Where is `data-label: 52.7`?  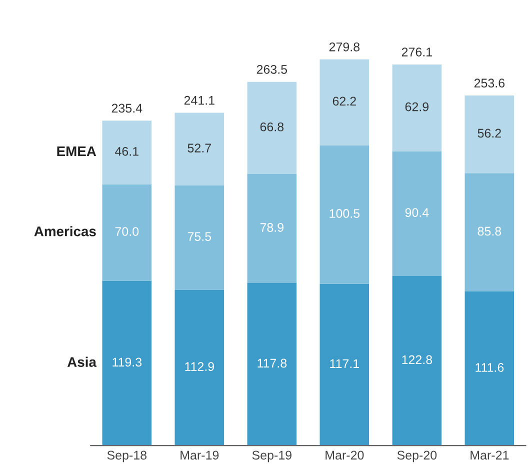 data-label: 52.7 is located at coordinates (199, 148).